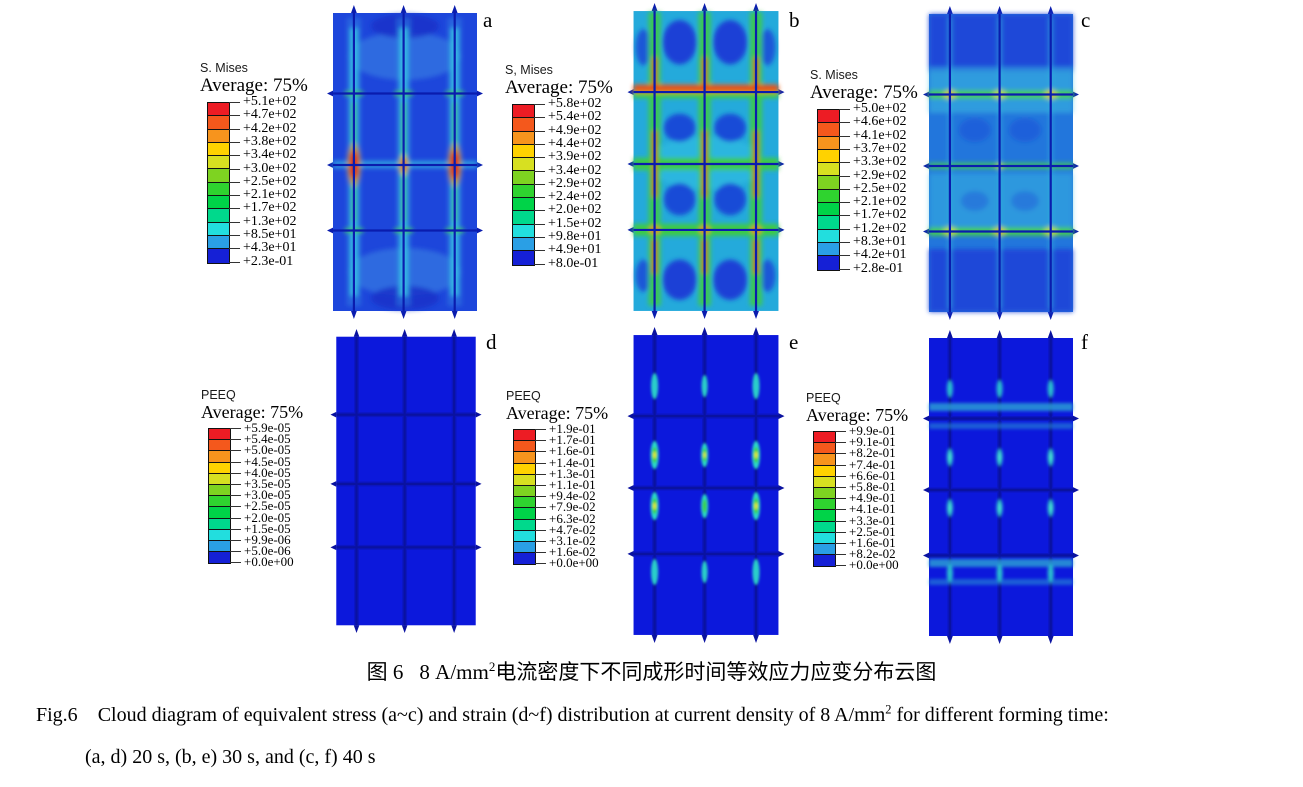 The image size is (1303, 787). What do you see at coordinates (492, 666) in the screenshot?
I see `caption-zh-superscript: 2` at bounding box center [492, 666].